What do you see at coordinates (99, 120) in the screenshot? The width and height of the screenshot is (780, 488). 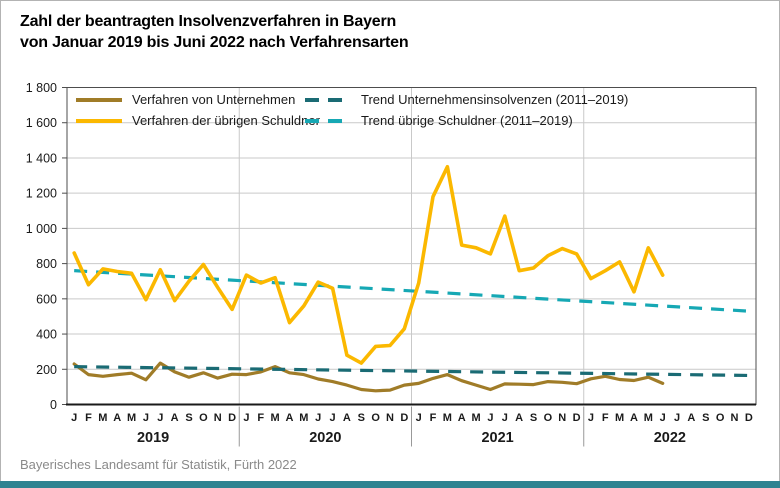 I see `legend-swatch-debtor-line` at bounding box center [99, 120].